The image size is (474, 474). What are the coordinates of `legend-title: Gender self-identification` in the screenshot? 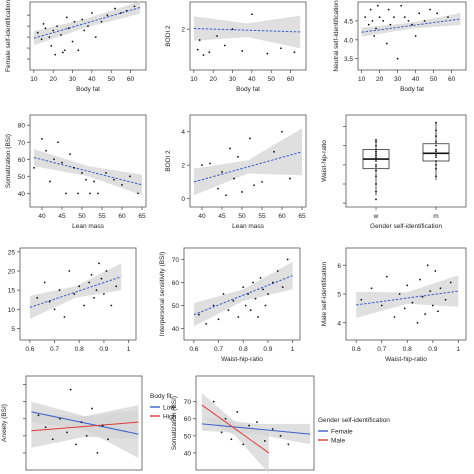 It's located at (354, 420).